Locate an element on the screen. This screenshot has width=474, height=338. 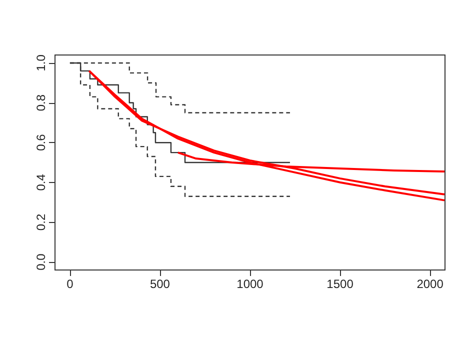
x-tick-label: 0 is located at coordinates (70, 284).